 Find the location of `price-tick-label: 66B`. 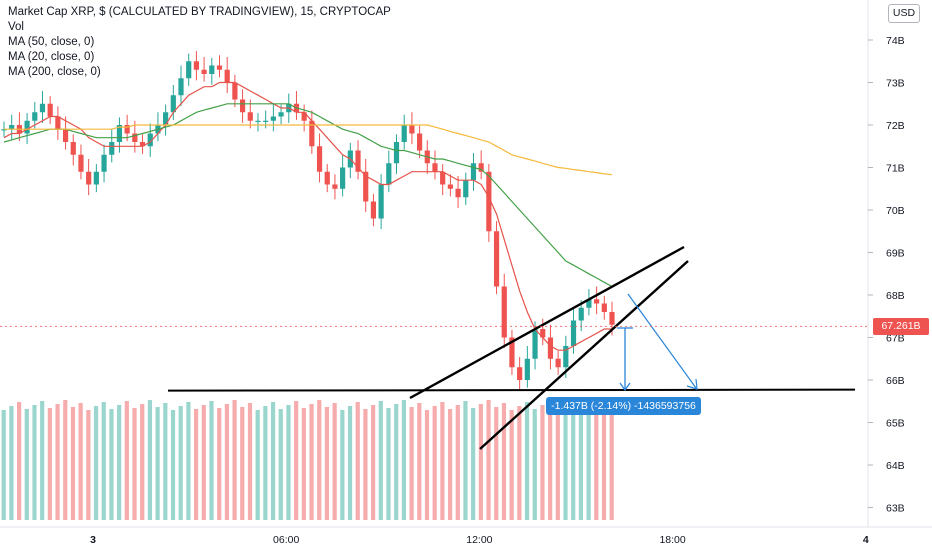

price-tick-label: 66B is located at coordinates (895, 381).